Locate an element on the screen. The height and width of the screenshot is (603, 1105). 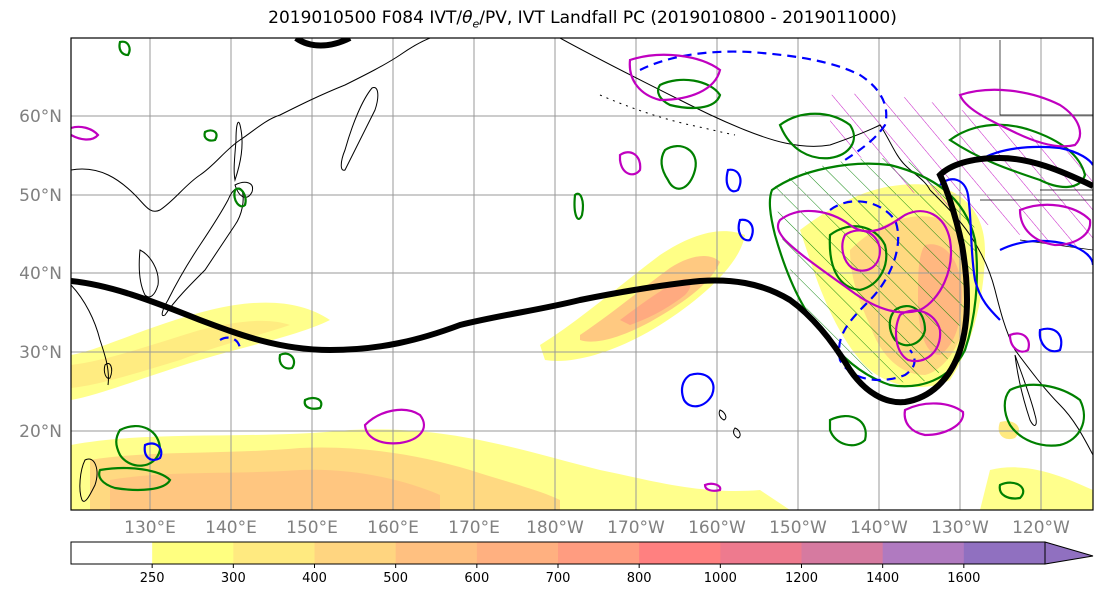
green-contour-small6 is located at coordinates (240, 197).